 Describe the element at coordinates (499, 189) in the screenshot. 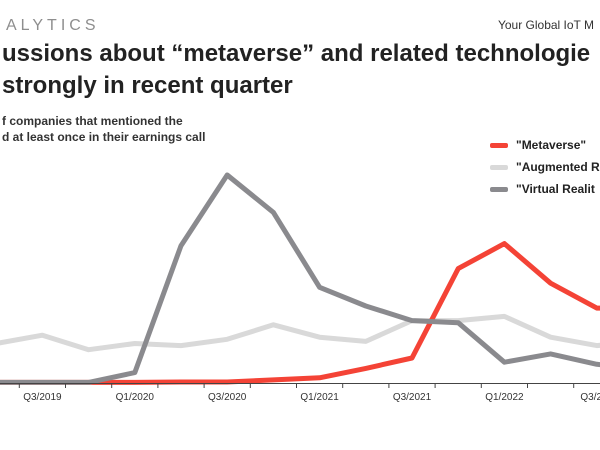

I see `legend-swatch-virtual-reality` at that location.